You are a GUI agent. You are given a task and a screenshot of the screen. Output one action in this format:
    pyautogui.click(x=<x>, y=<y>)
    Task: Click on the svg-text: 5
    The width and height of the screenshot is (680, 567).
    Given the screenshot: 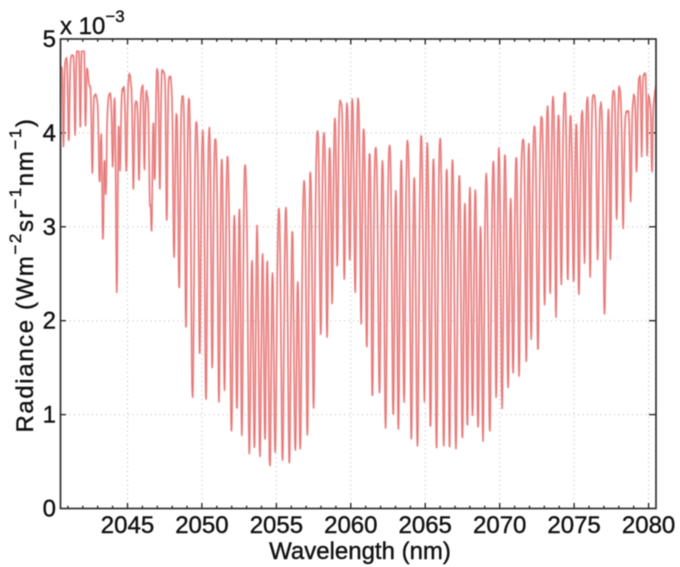 What is the action you would take?
    pyautogui.click(x=49, y=39)
    